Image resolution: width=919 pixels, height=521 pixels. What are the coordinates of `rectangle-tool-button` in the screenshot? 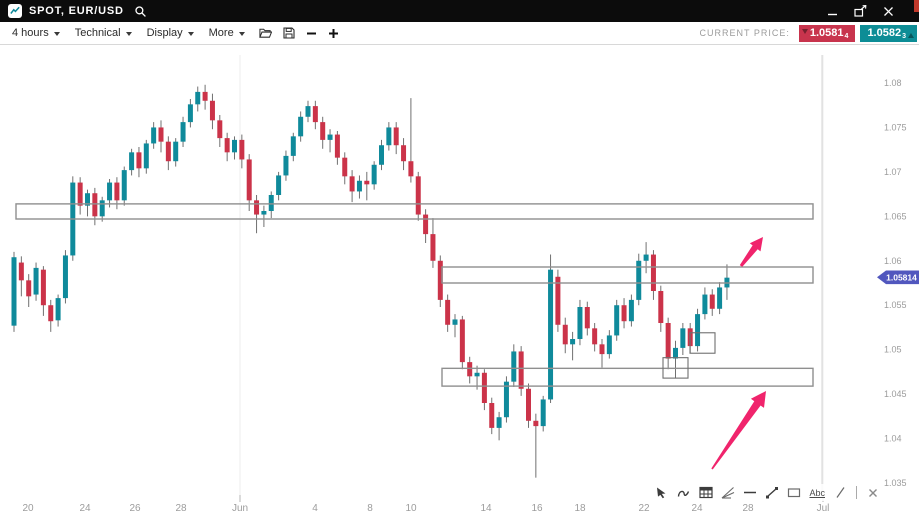 It's located at (793, 492).